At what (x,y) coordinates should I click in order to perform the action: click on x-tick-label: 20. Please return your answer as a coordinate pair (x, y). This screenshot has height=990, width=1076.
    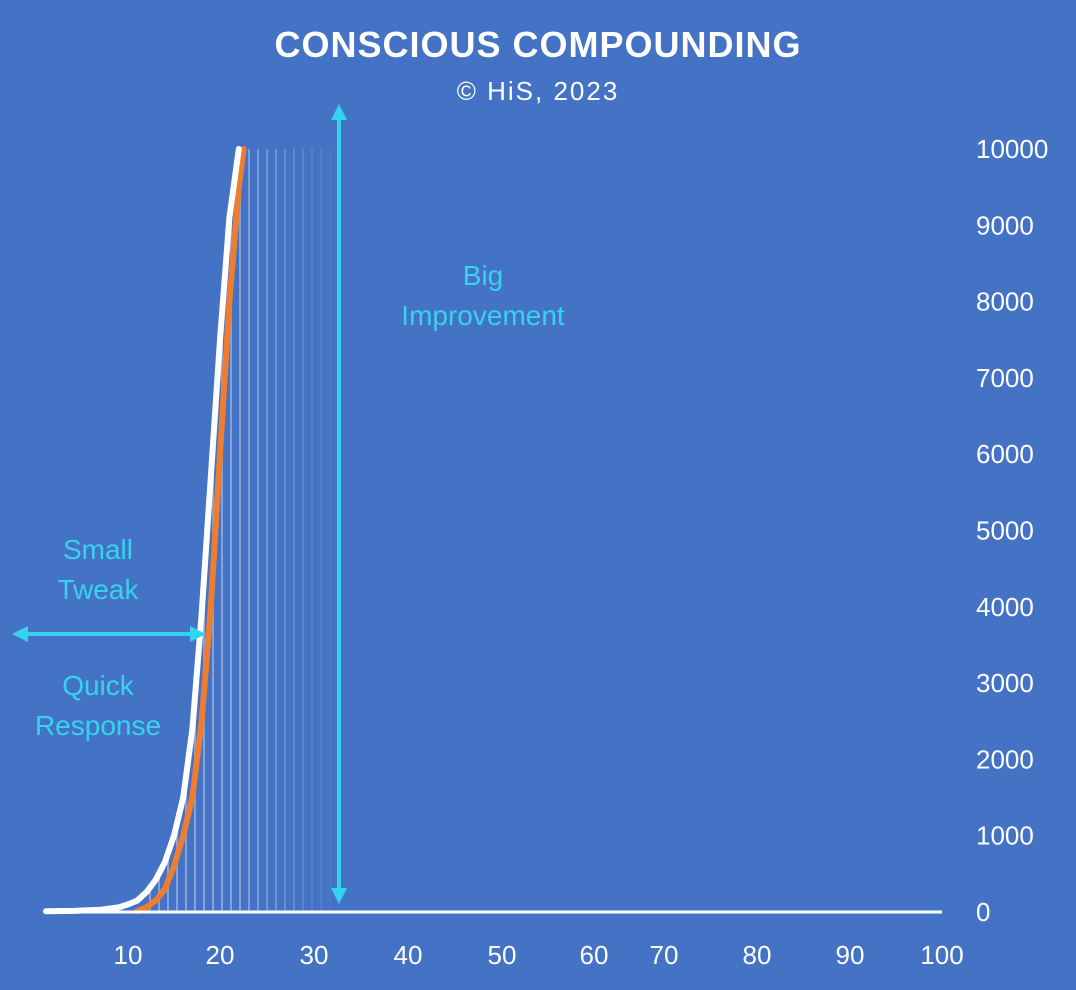
    Looking at the image, I should click on (220, 955).